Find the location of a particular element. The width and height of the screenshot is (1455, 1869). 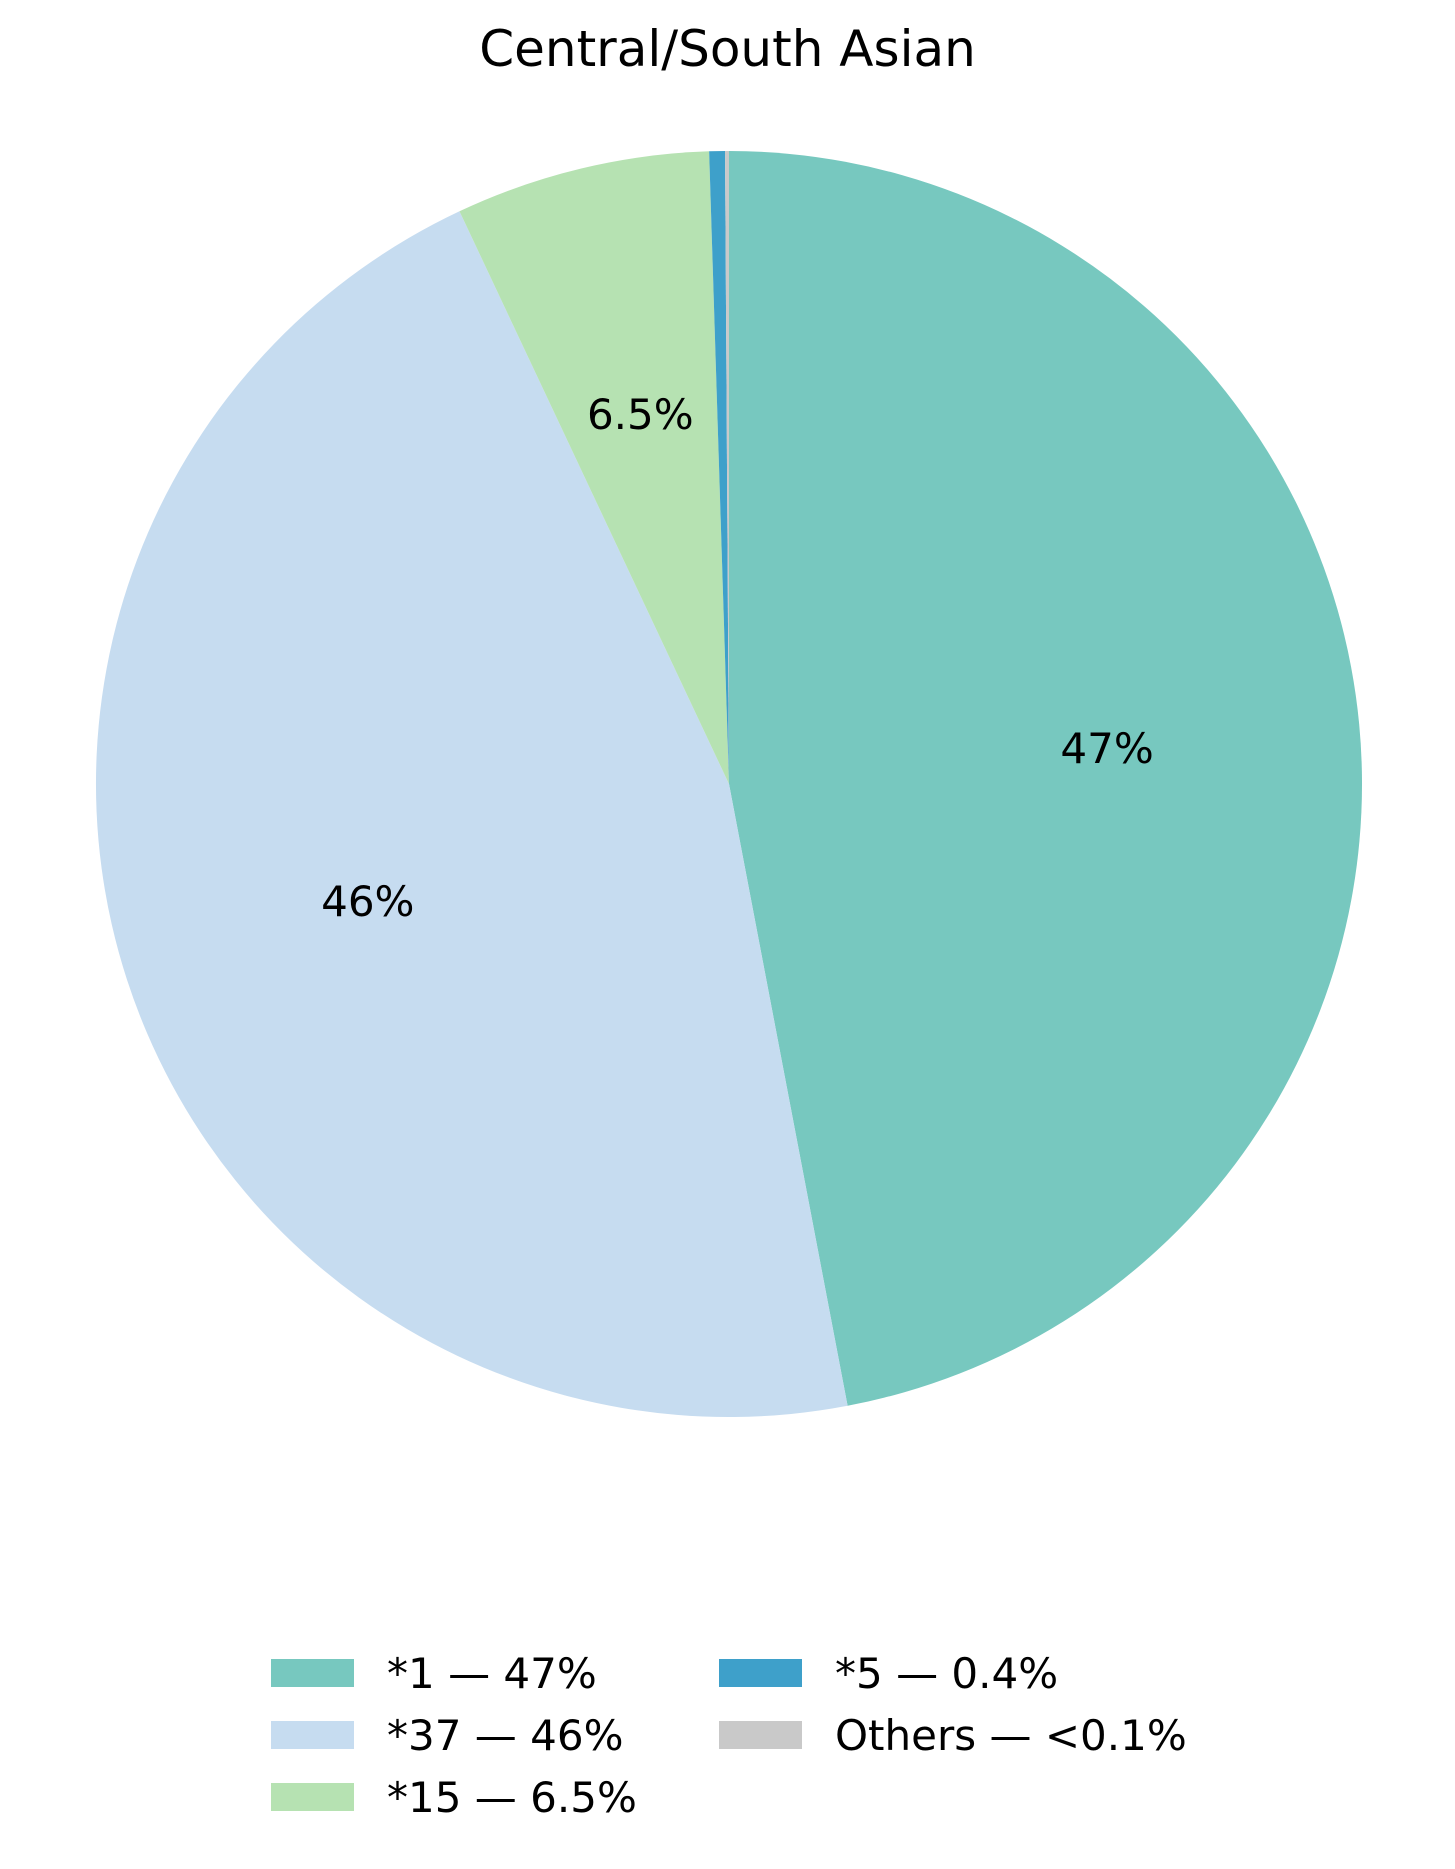

legend-item-1: *1 — 47% is located at coordinates (495, 1673).